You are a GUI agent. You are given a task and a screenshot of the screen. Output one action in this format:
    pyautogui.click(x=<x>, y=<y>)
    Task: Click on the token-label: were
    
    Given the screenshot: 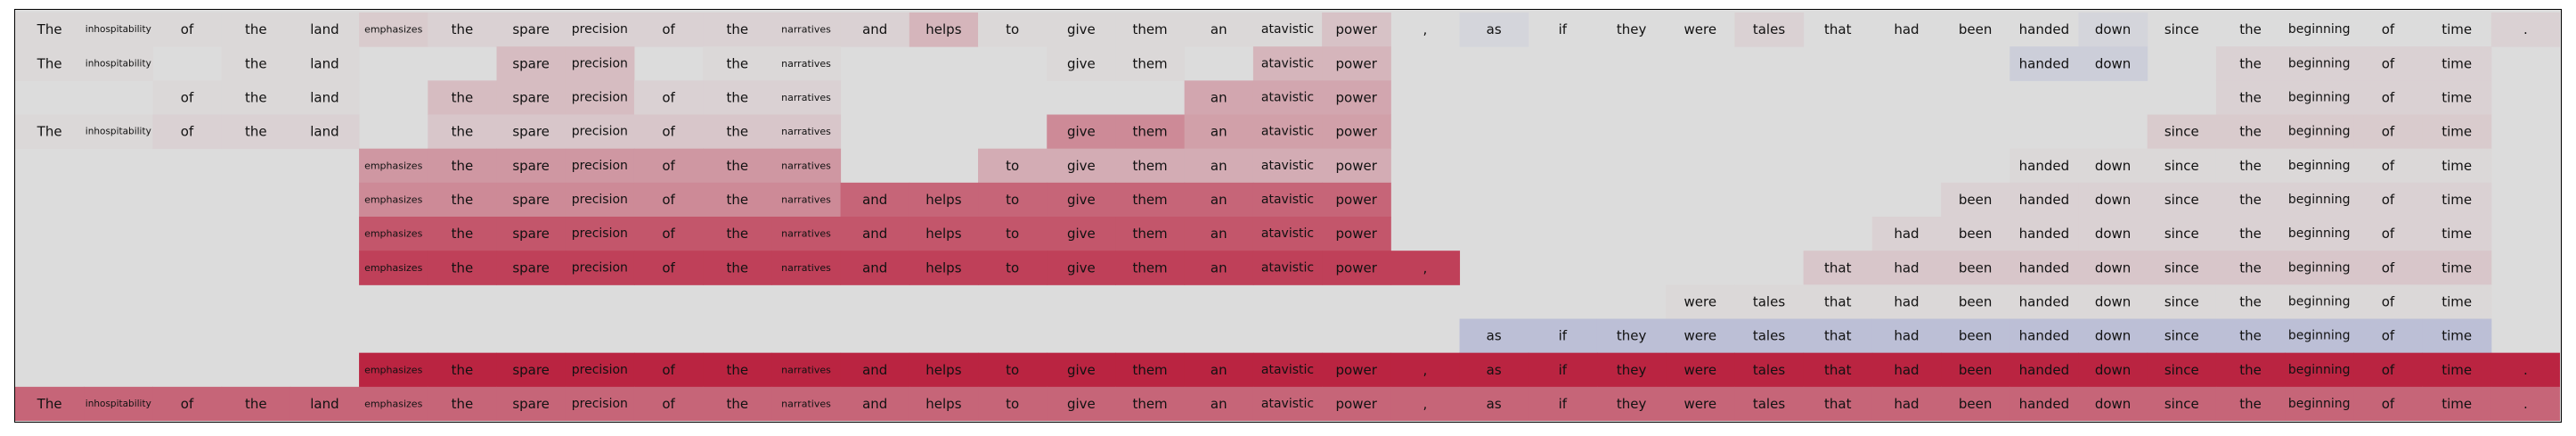 What is the action you would take?
    pyautogui.click(x=1700, y=336)
    